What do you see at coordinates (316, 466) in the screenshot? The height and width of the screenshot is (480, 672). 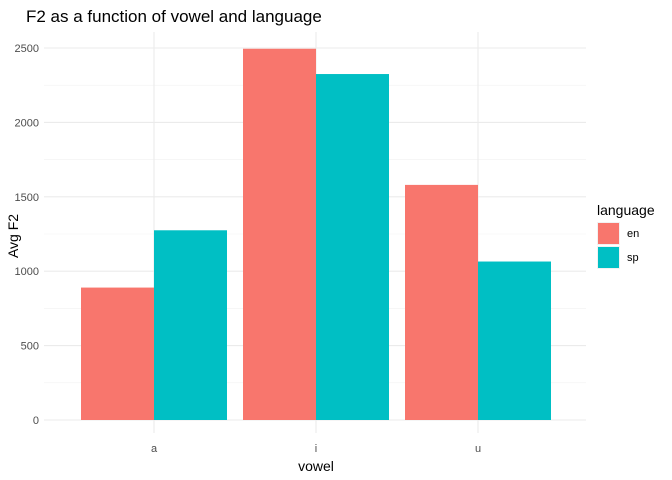 I see `x-axis-title: vowel` at bounding box center [316, 466].